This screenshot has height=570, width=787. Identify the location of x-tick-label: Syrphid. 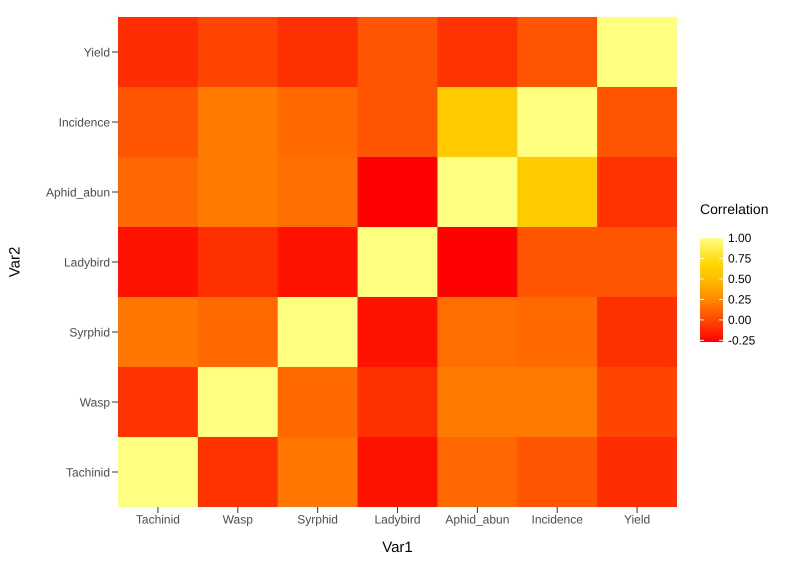
(317, 519).